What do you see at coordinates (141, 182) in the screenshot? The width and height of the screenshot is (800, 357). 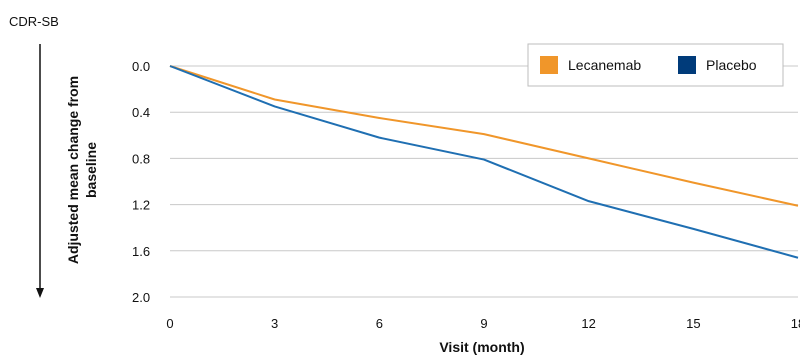 I see `y-tick-labels: 0.0 0.4 0.8 1.2 1.6 2.0` at bounding box center [141, 182].